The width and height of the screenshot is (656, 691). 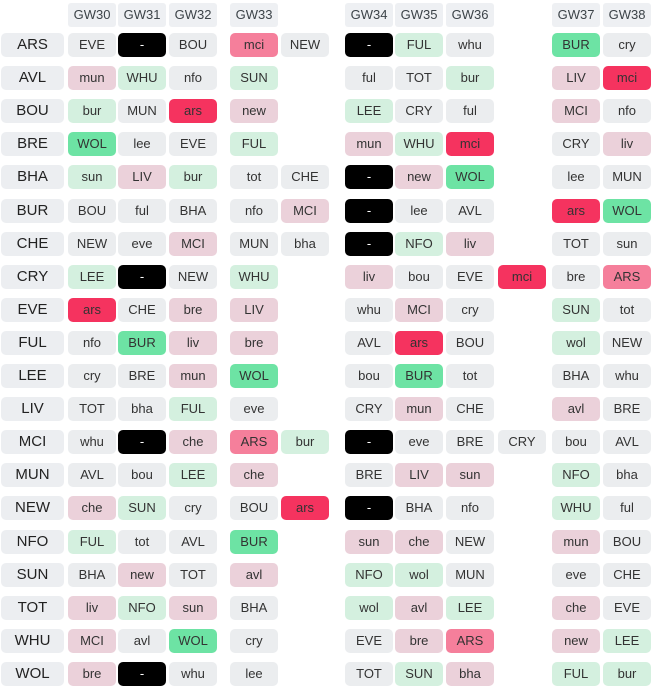 I want to click on fixture-cell: BOU, so click(x=627, y=542).